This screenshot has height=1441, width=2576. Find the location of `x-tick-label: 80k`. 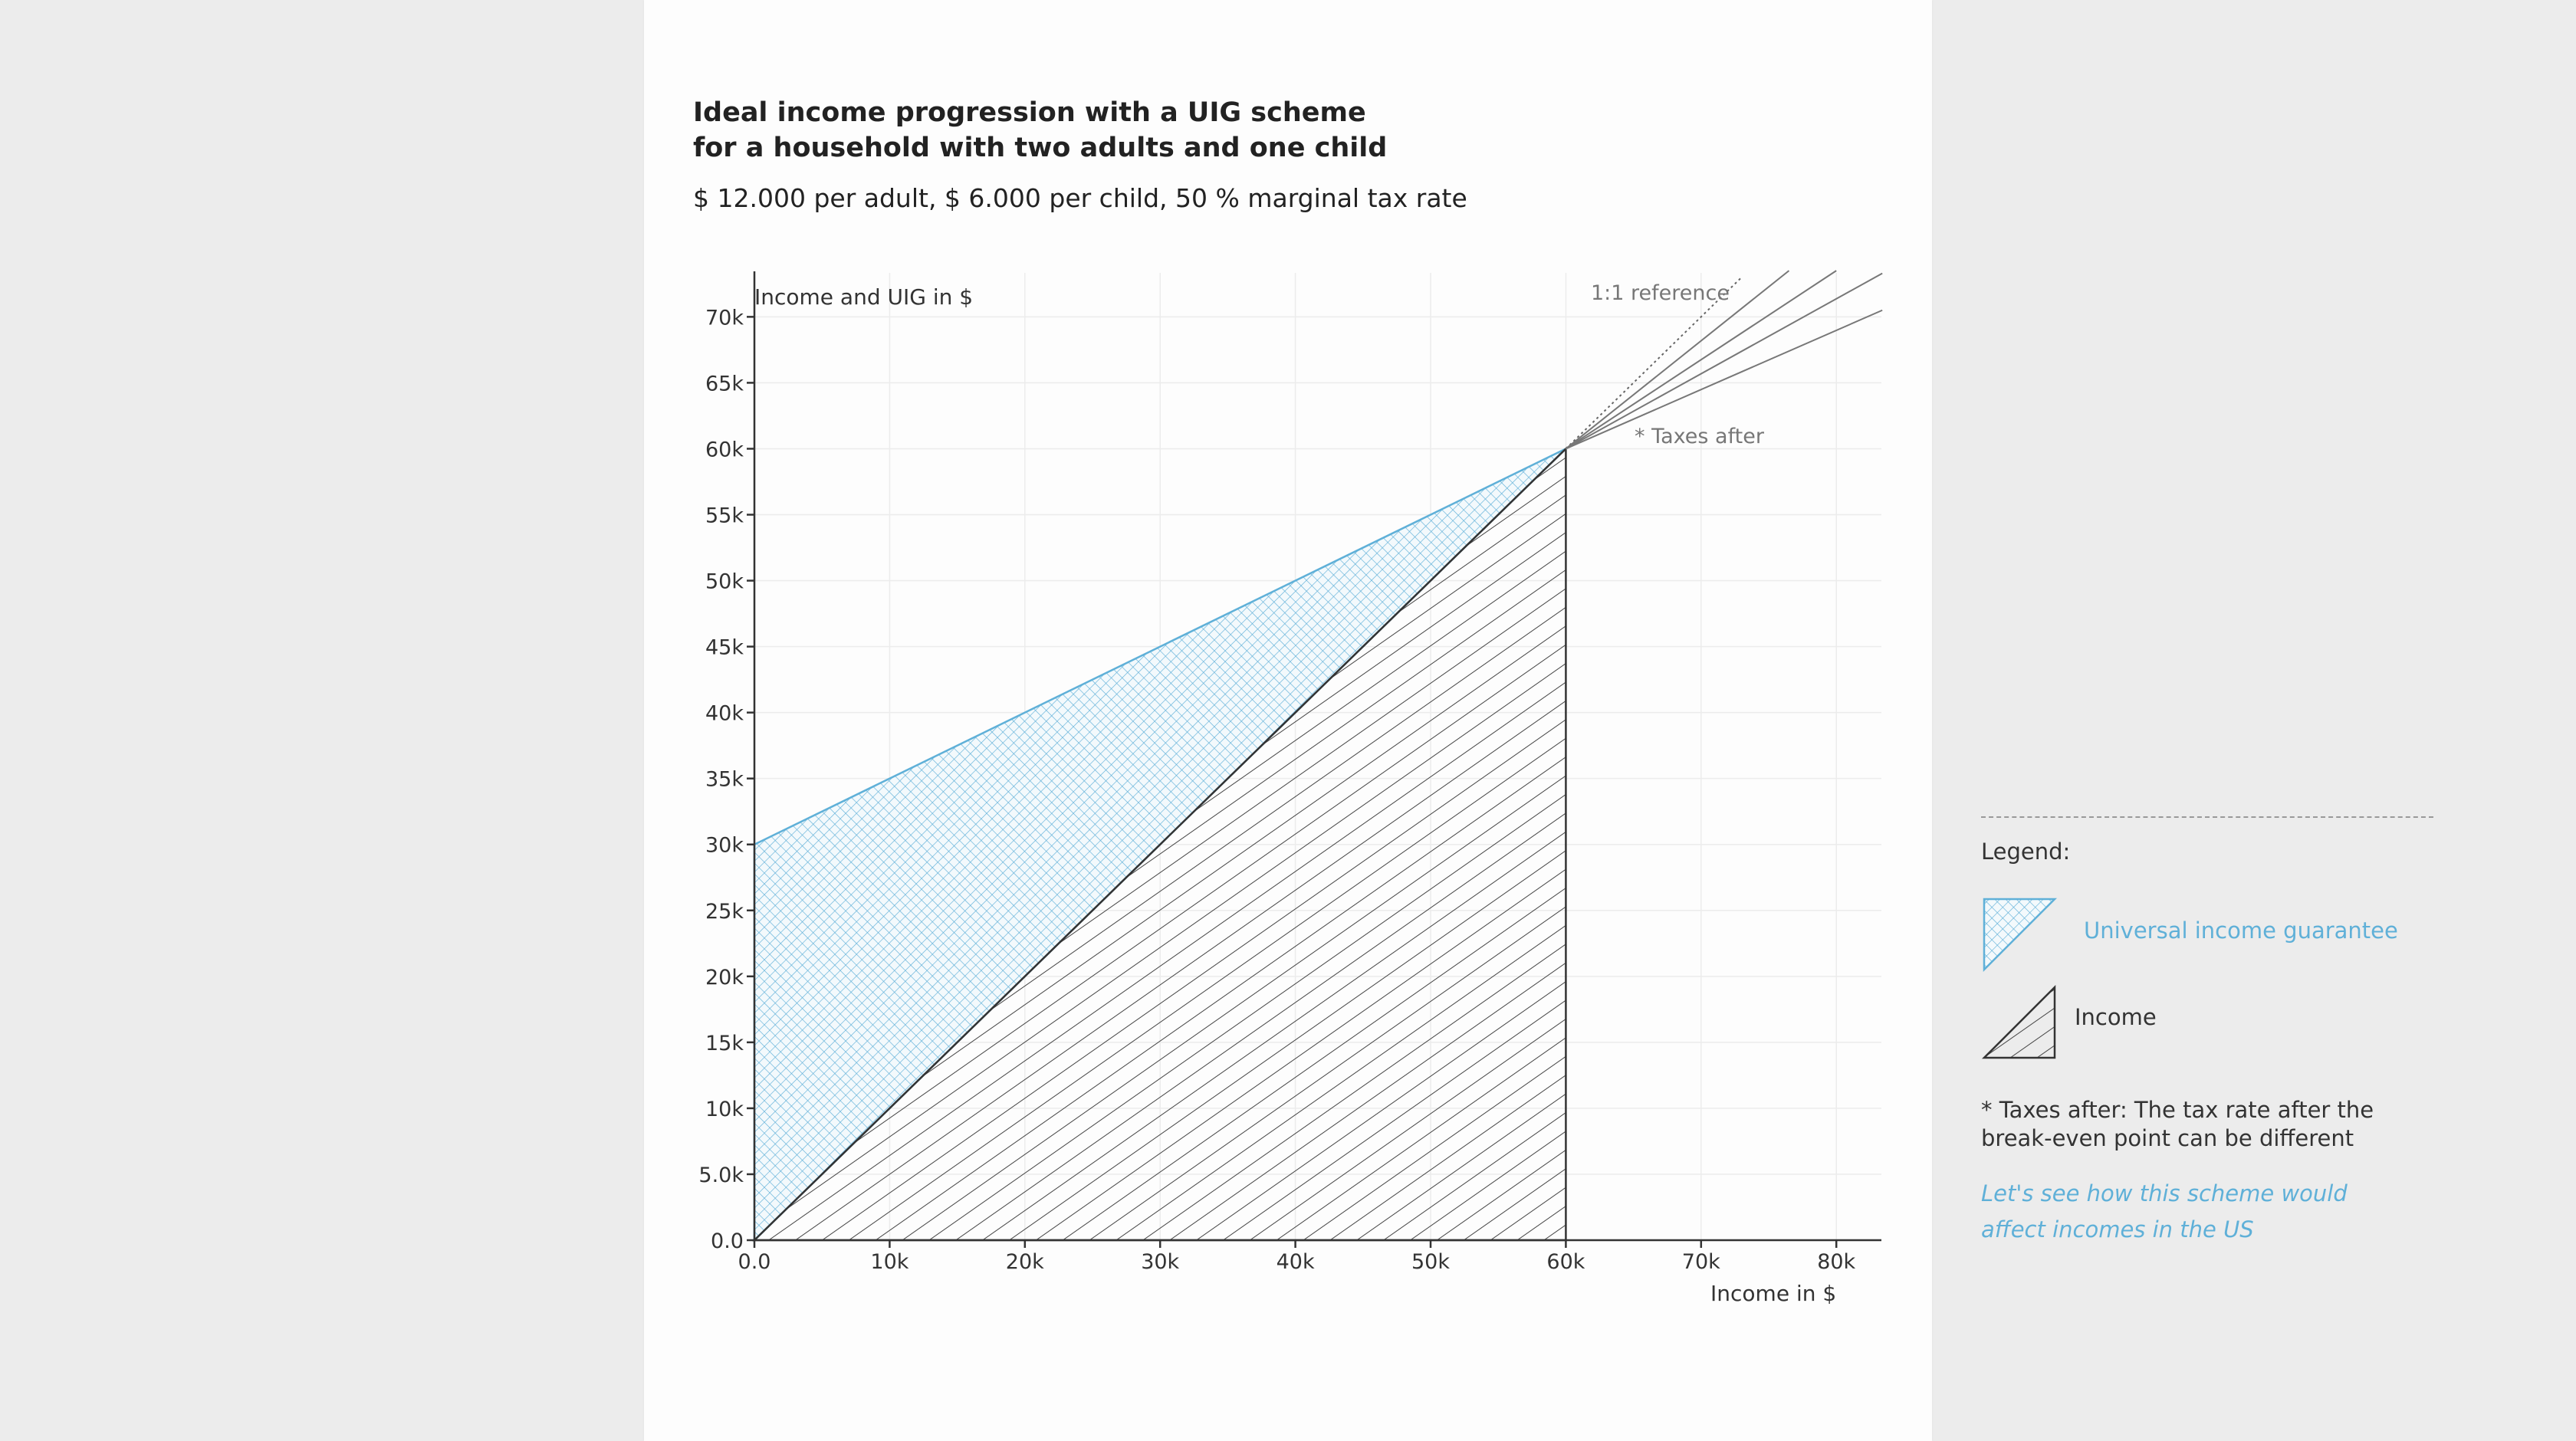

x-tick-label: 80k is located at coordinates (1836, 1262).